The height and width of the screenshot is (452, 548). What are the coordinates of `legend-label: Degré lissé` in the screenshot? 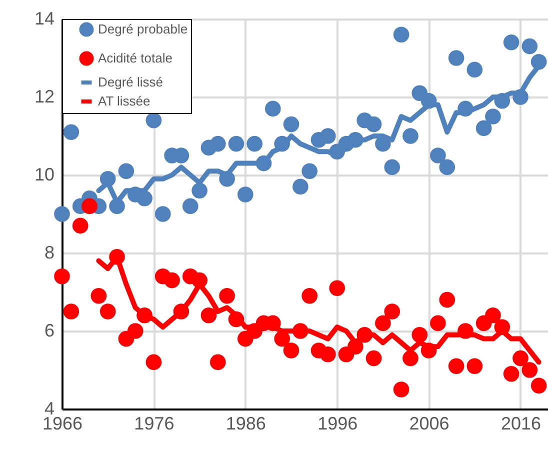 It's located at (131, 82).